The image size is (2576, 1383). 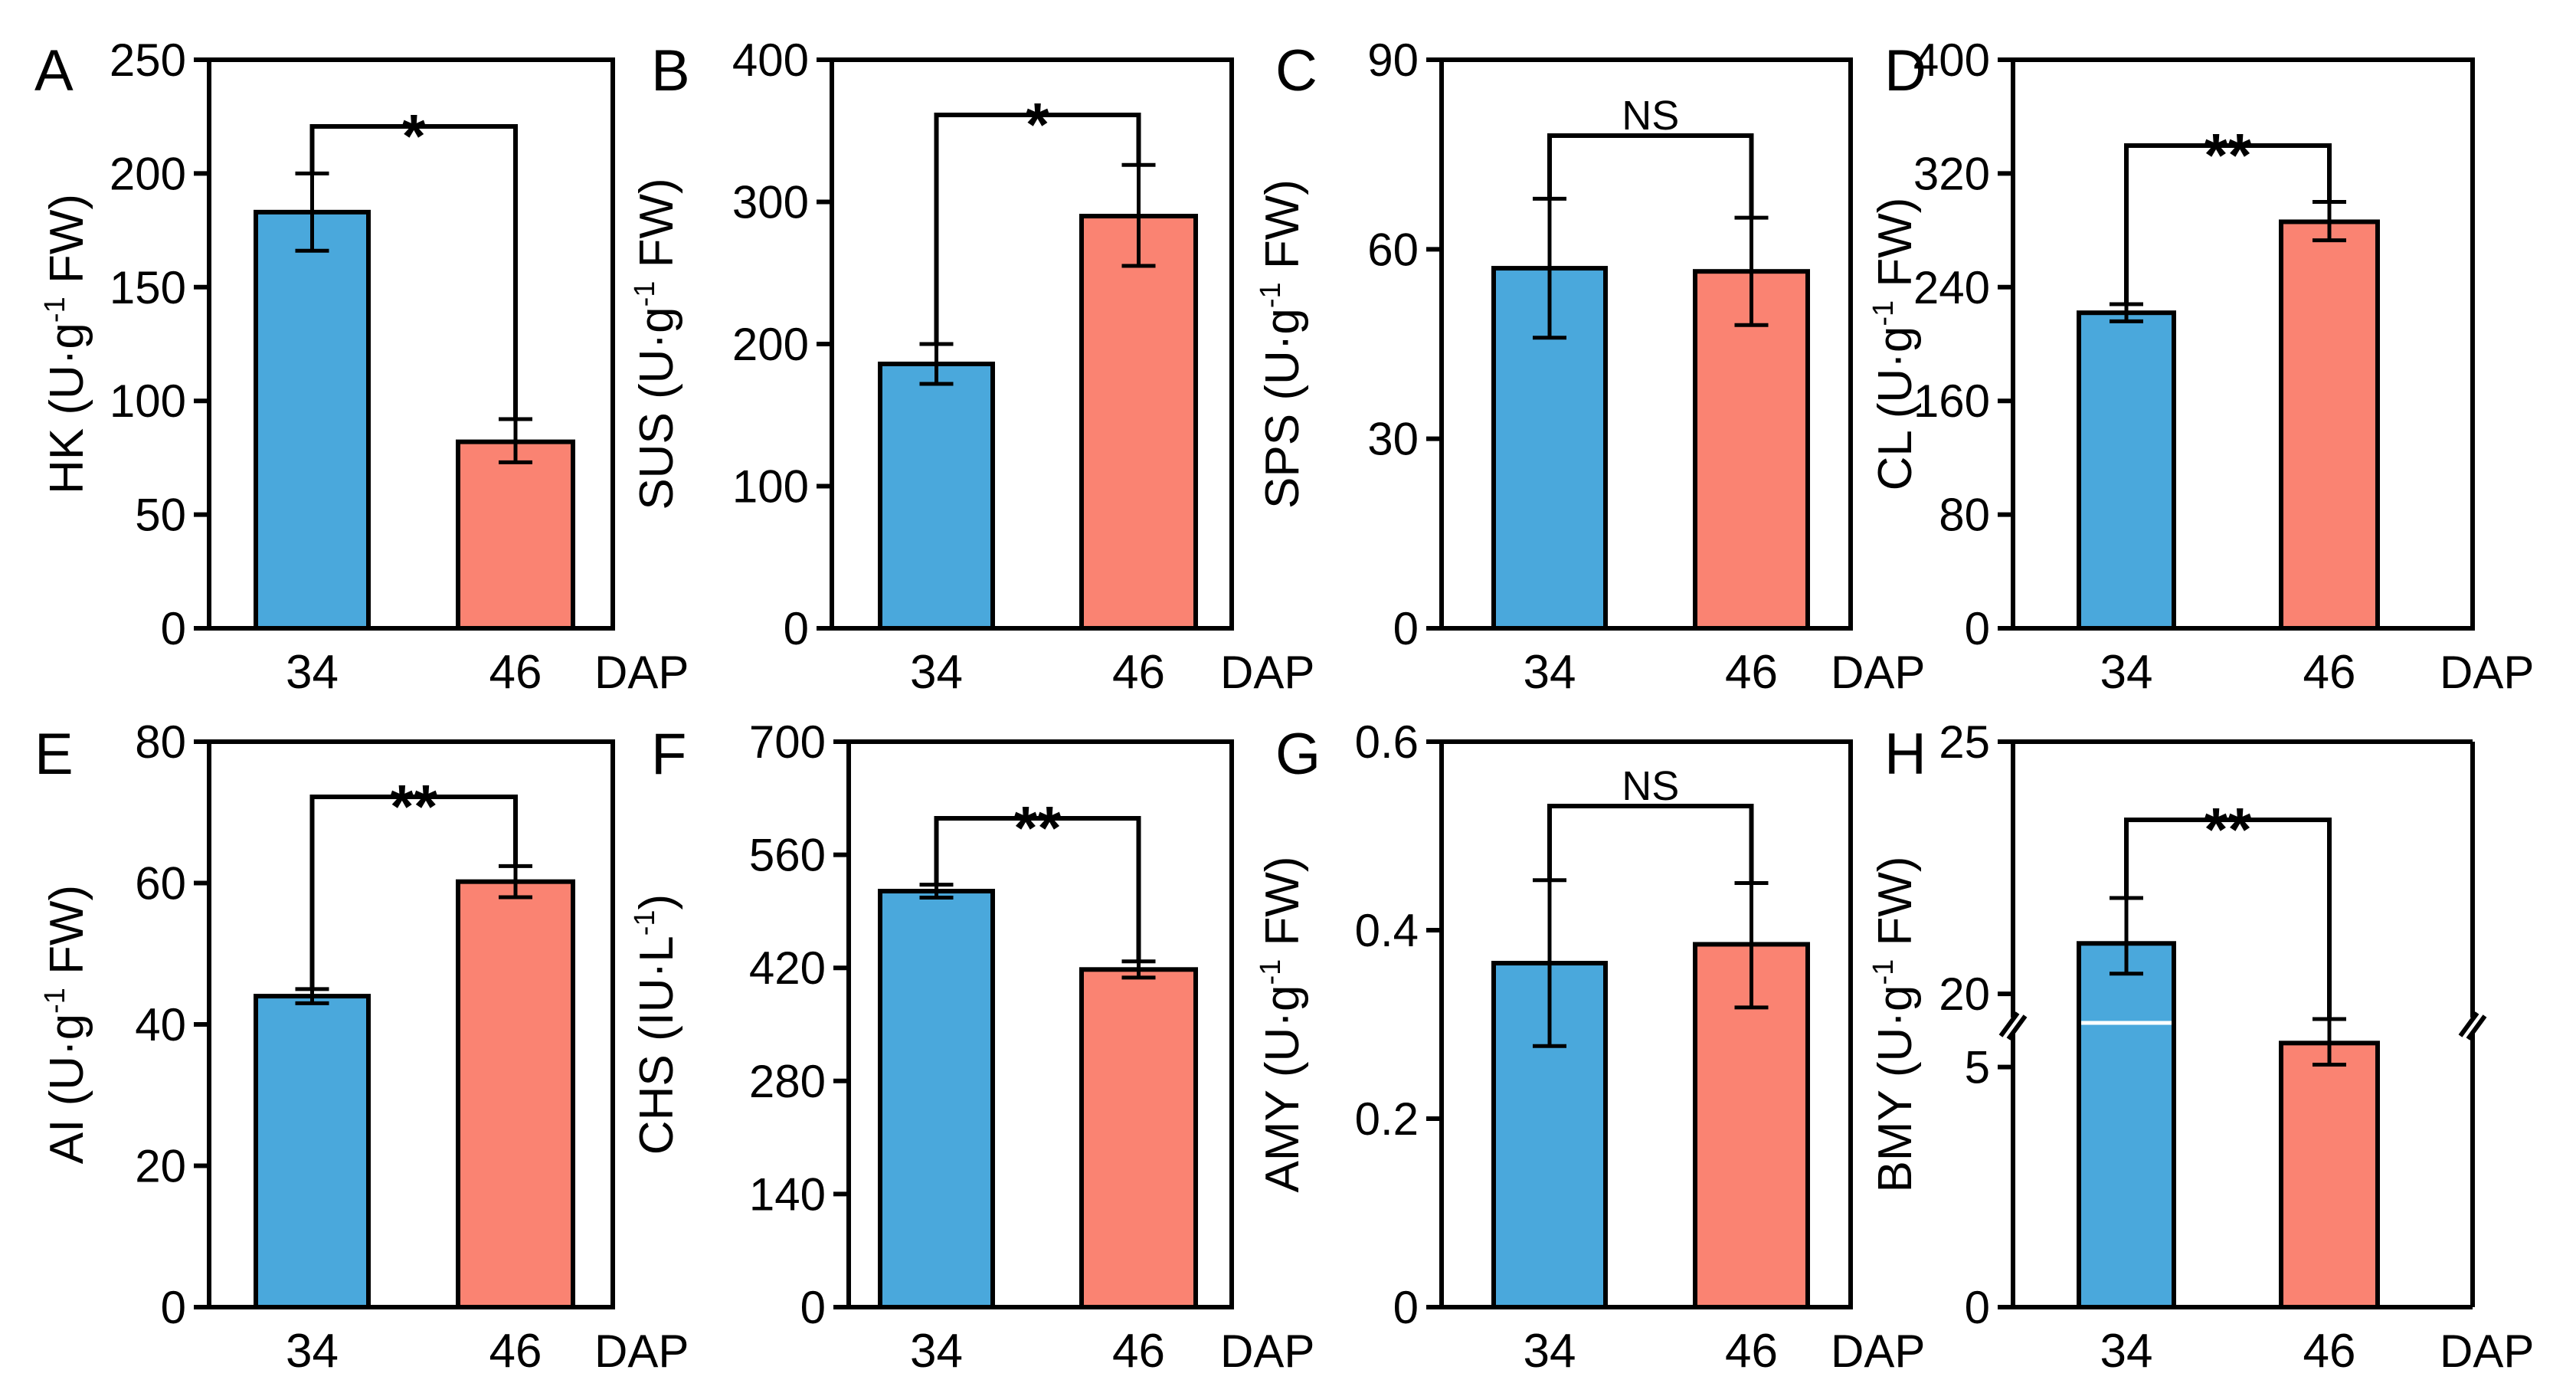 I want to click on y-tick-label: 420, so click(x=787, y=968).